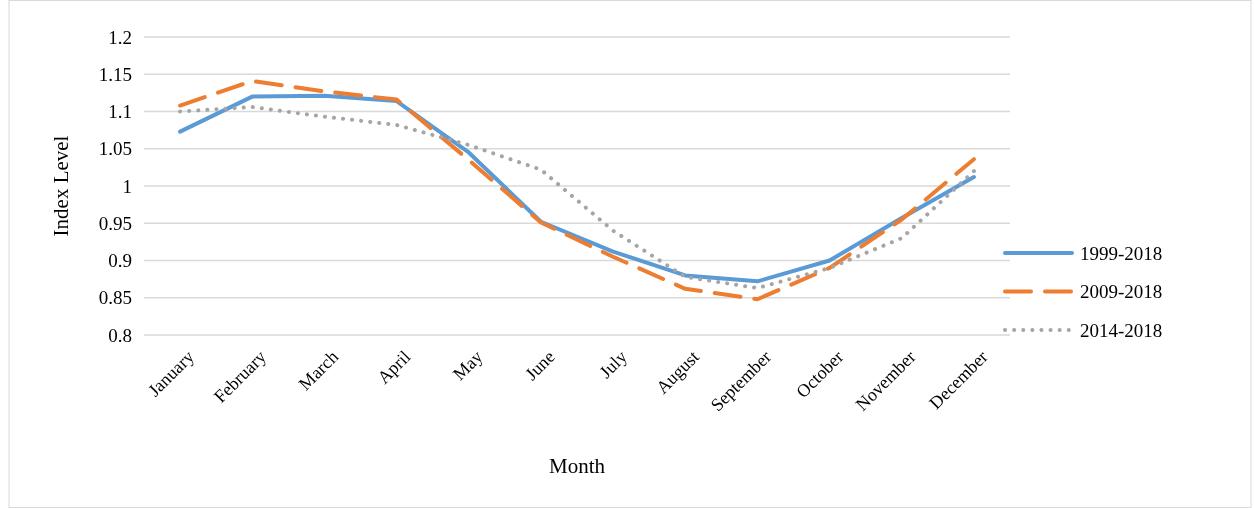 The image size is (1254, 508). I want to click on x-tick-label: July, so click(613, 364).